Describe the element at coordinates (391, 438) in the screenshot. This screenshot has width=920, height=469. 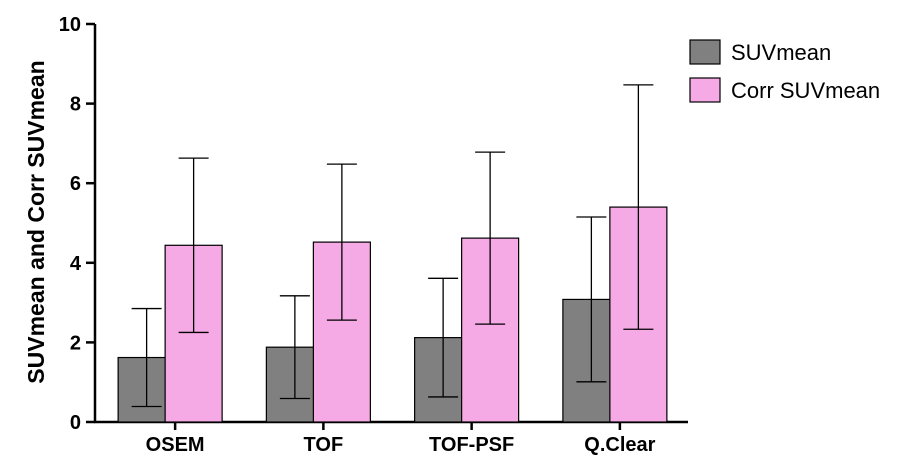
I see `x-axis: OSEM TOF TOF-PSF Q.Clear` at that location.